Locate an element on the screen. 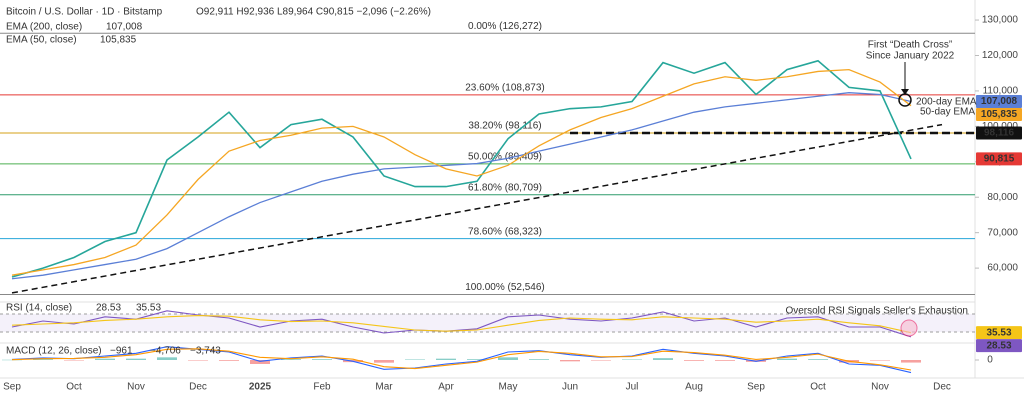  y-tick-label: 100,000 is located at coordinates (1000, 126).